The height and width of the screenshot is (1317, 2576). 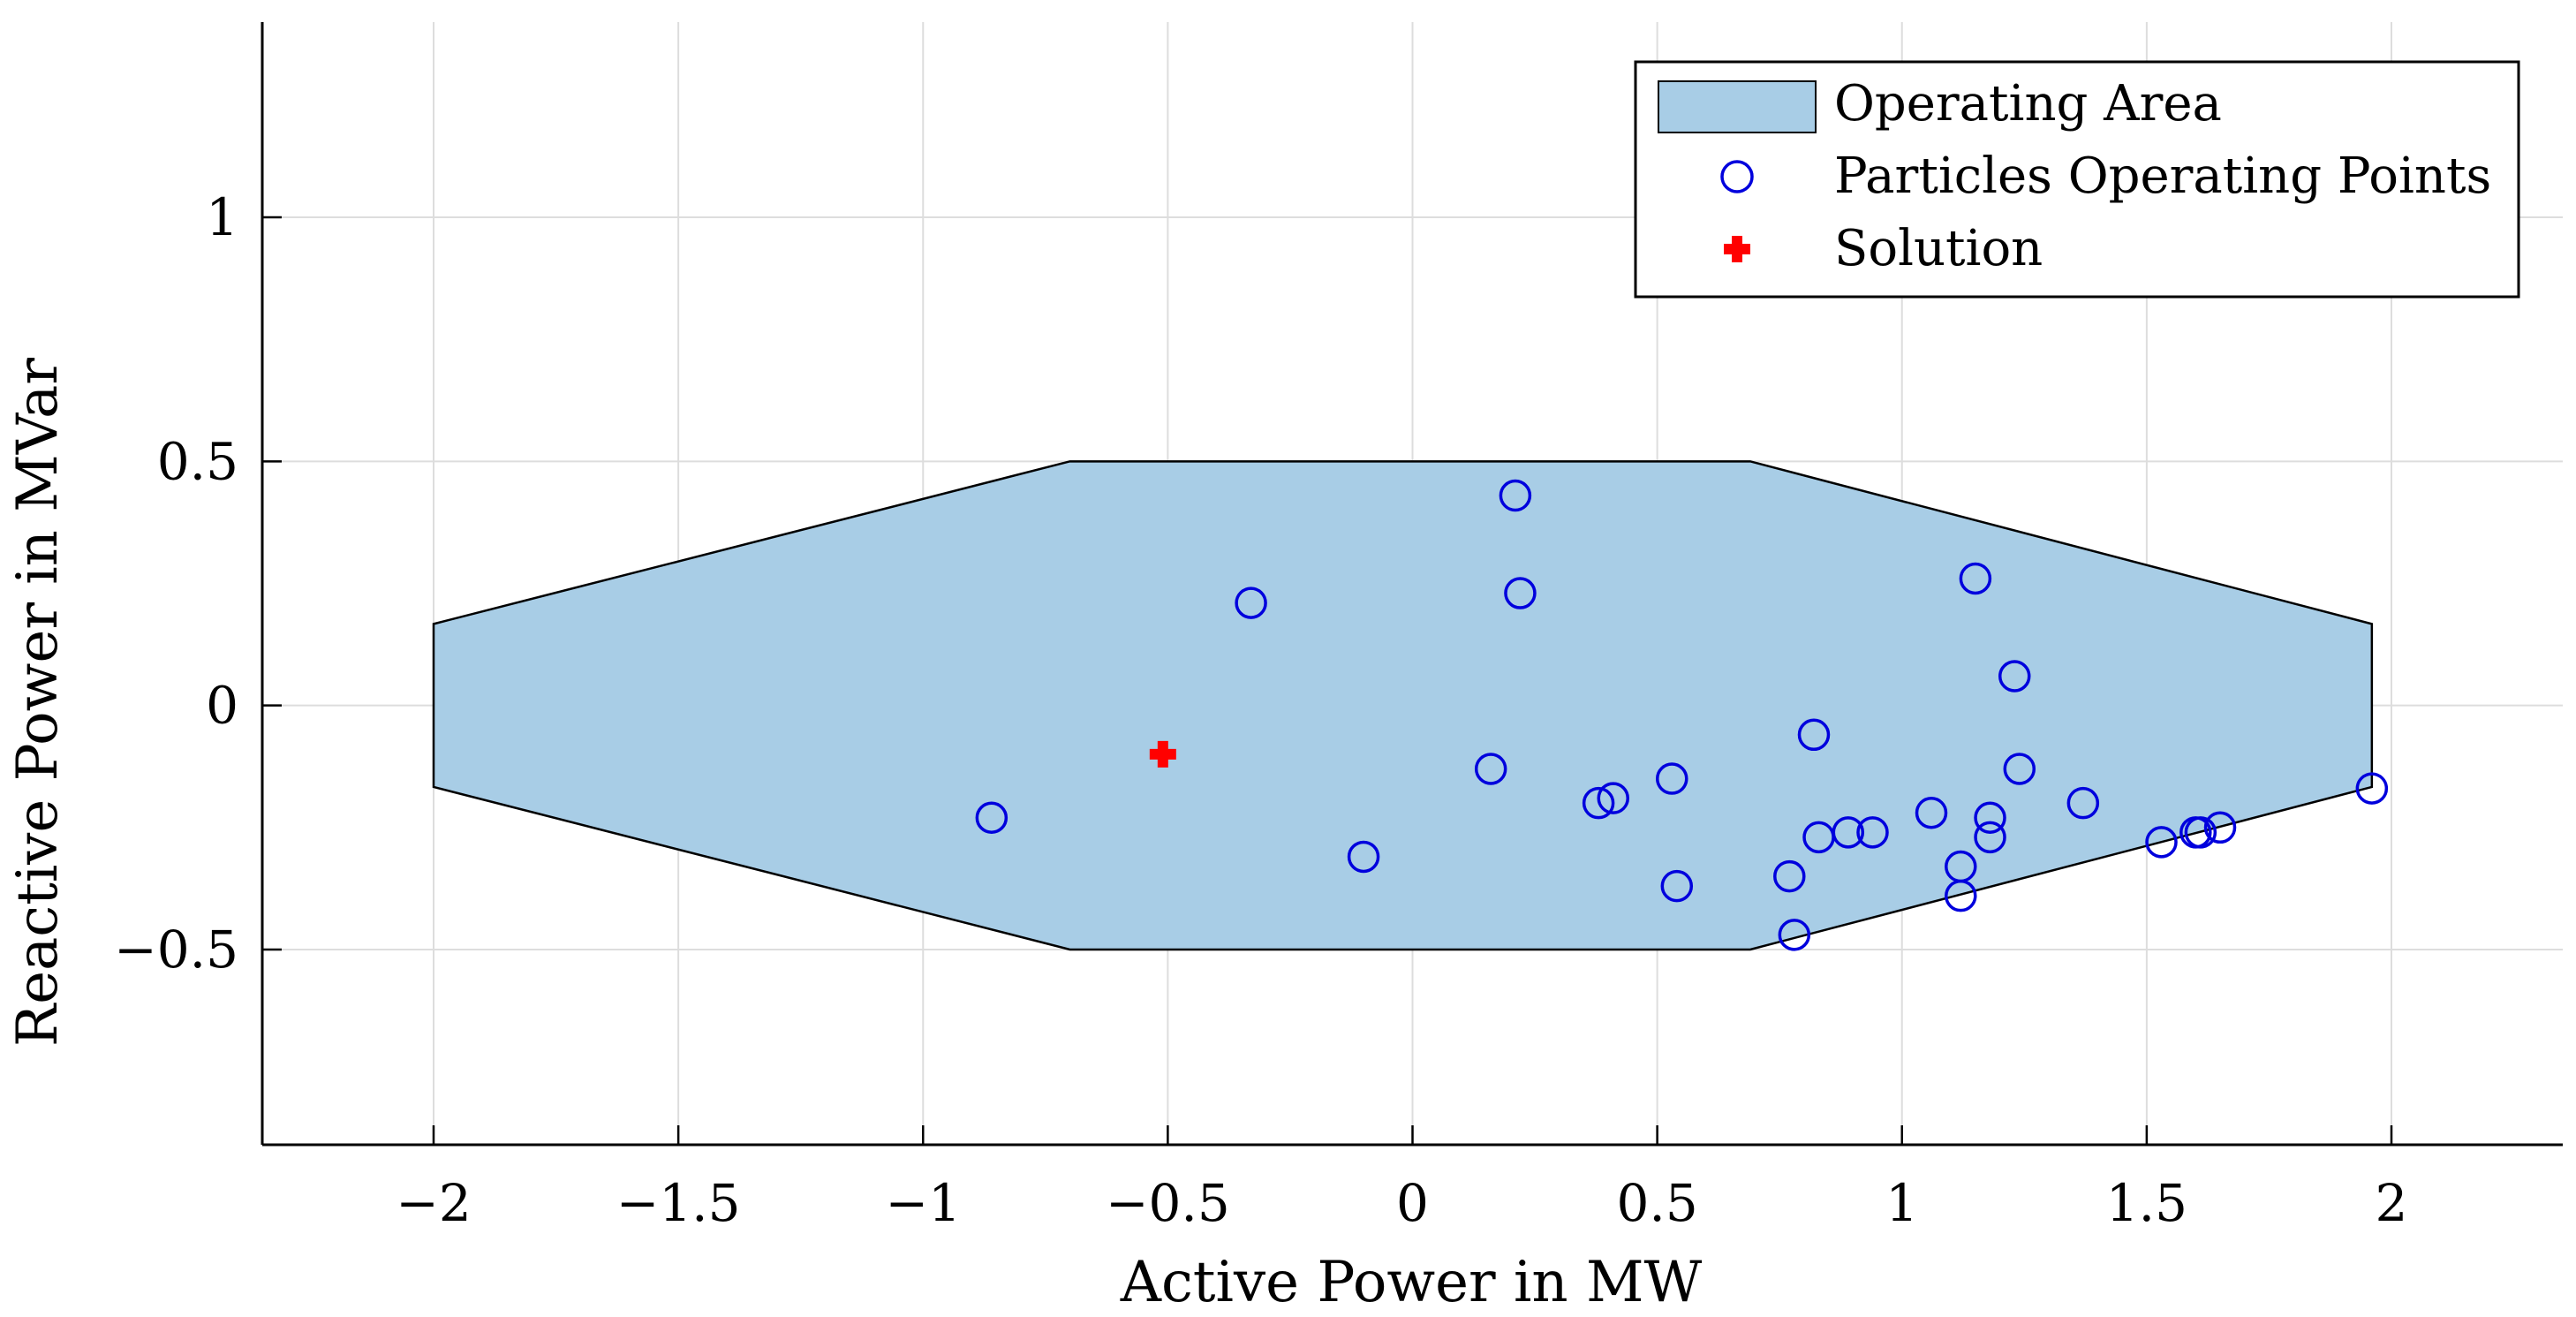 I want to click on y-tick-label: 0, so click(x=222, y=706).